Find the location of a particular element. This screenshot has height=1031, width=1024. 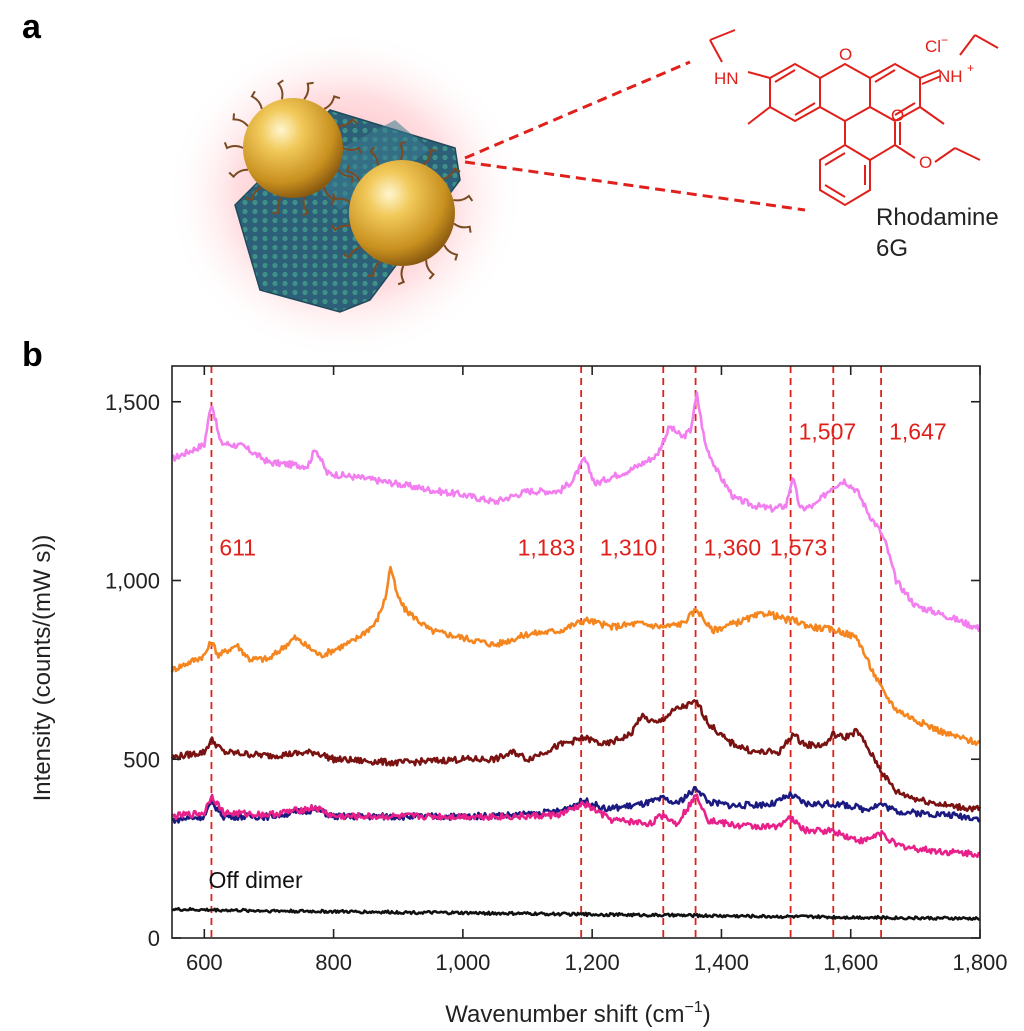

y-tick-label-1500: 1,500 is located at coordinates (132, 402).